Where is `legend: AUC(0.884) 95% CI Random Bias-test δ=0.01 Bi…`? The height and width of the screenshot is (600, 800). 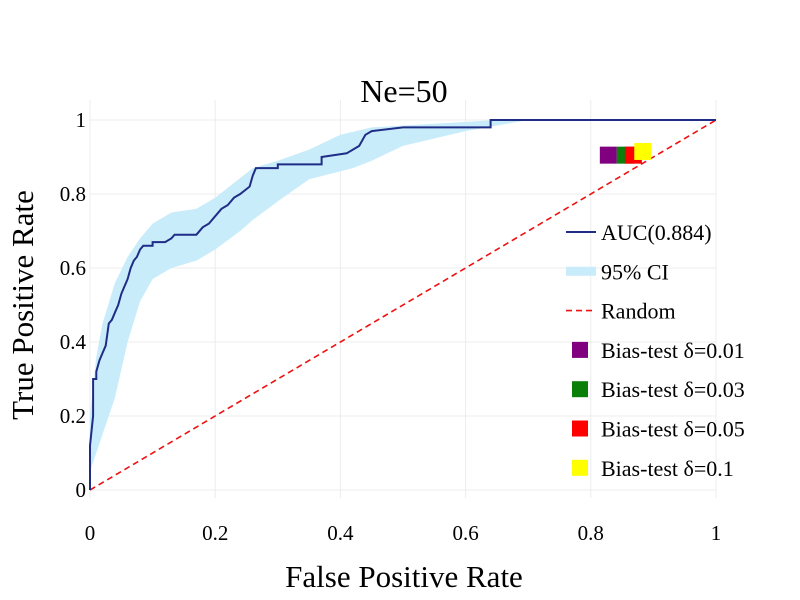 legend: AUC(0.884) 95% CI Random Bias-test δ=0.01 Bi… is located at coordinates (655, 350).